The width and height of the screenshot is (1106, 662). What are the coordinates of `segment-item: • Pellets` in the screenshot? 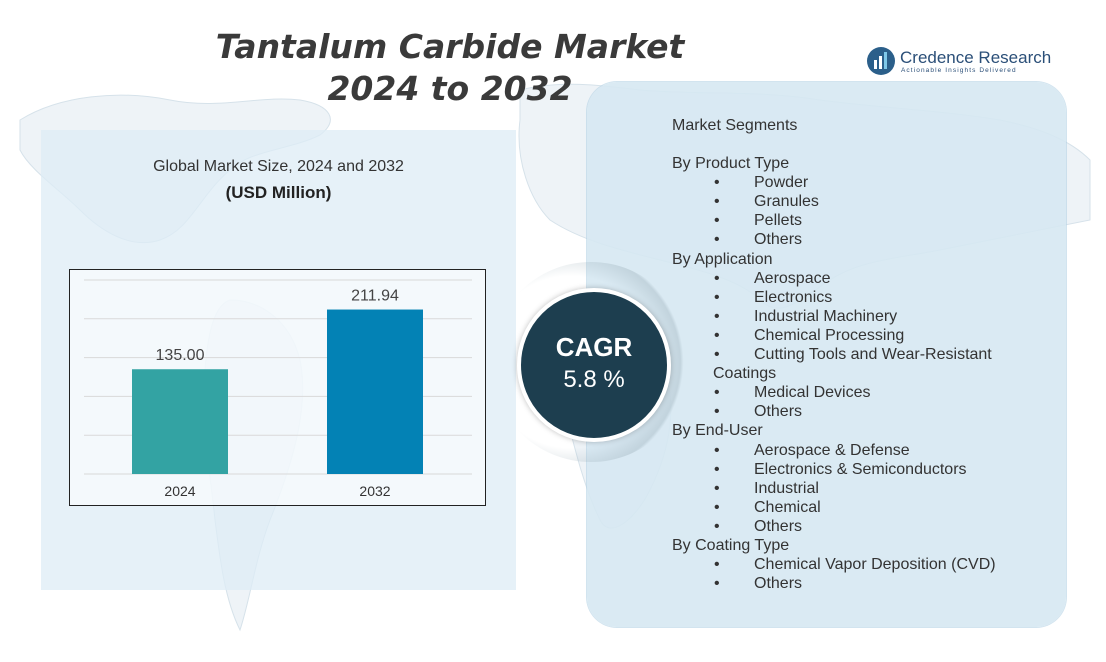 It's located at (862, 220).